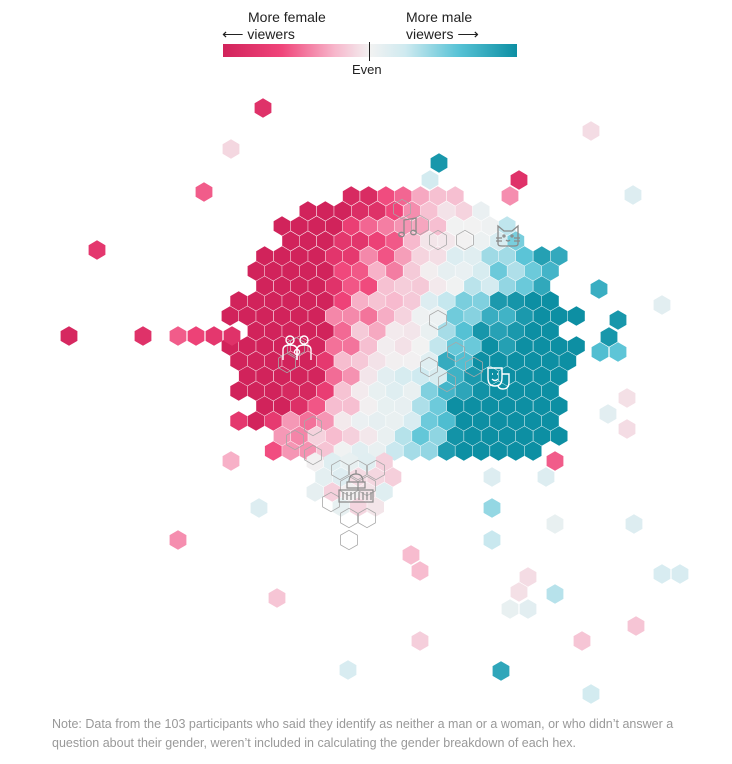 This screenshot has height=764, width=732. I want to click on legend-female-line2: viewers, so click(271, 34).